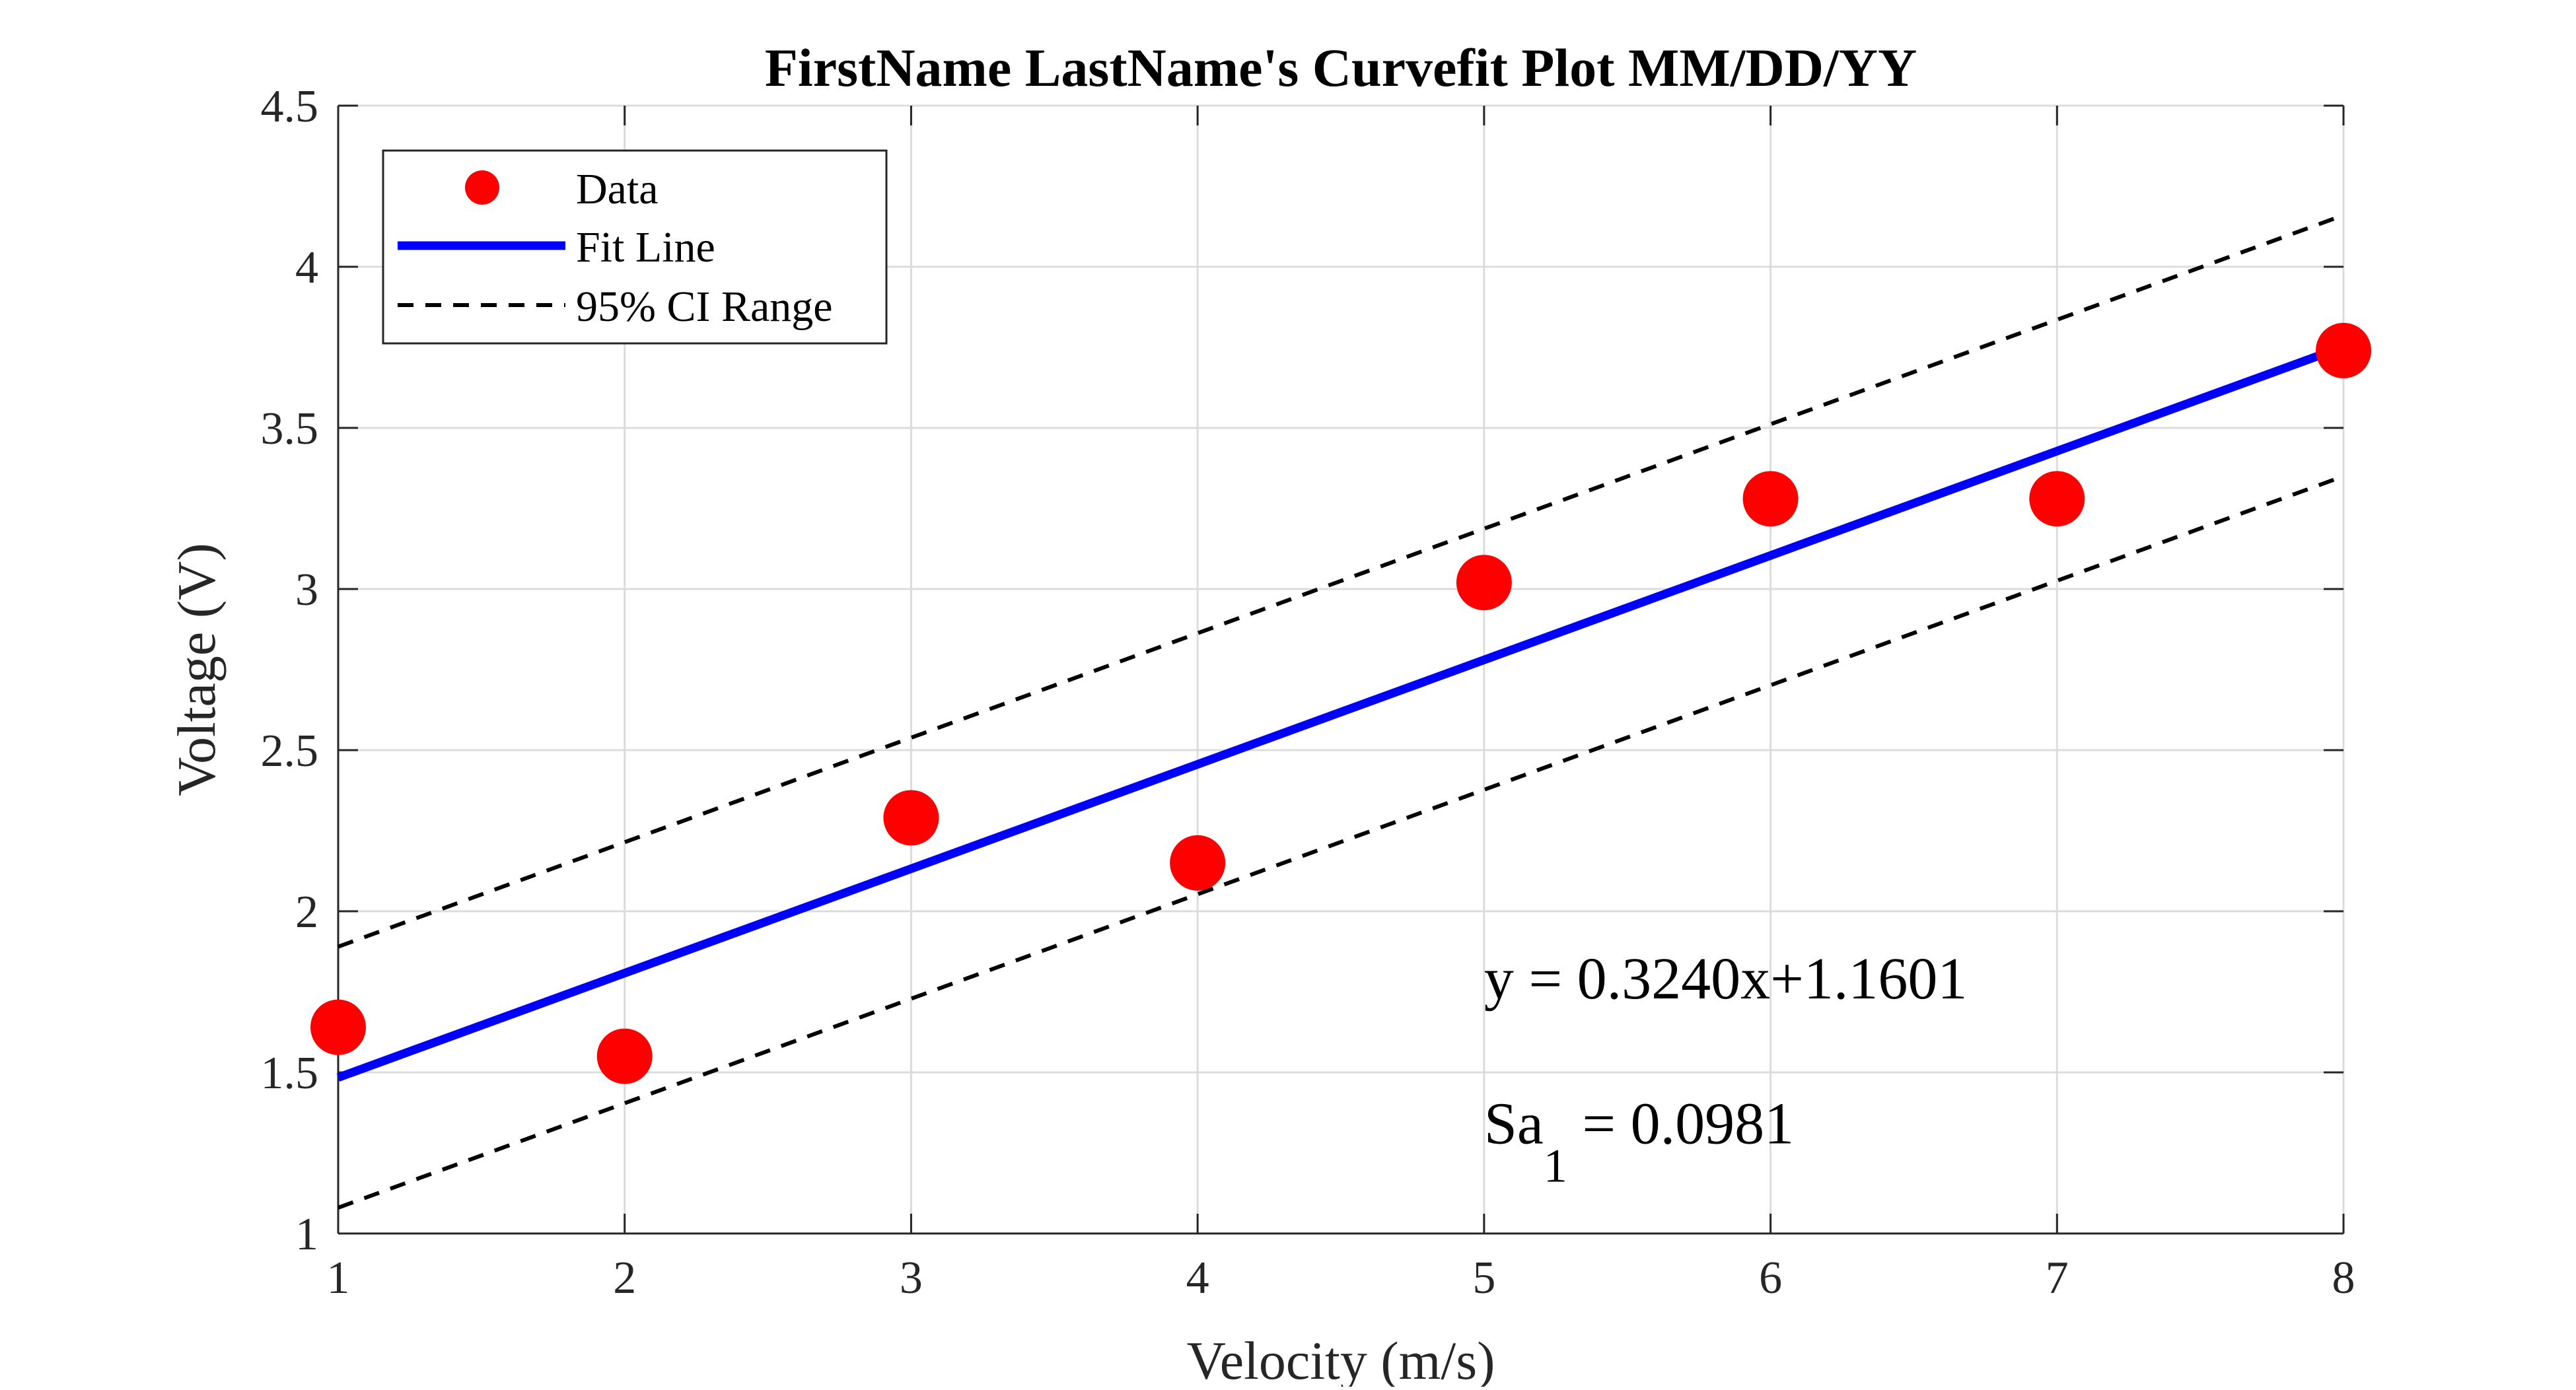 The width and height of the screenshot is (2576, 1390). I want to click on y-axis-label: Voltage (V), so click(196, 669).